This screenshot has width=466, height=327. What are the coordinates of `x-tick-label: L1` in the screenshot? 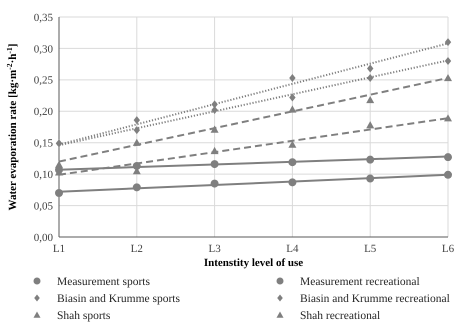 It's located at (59, 249).